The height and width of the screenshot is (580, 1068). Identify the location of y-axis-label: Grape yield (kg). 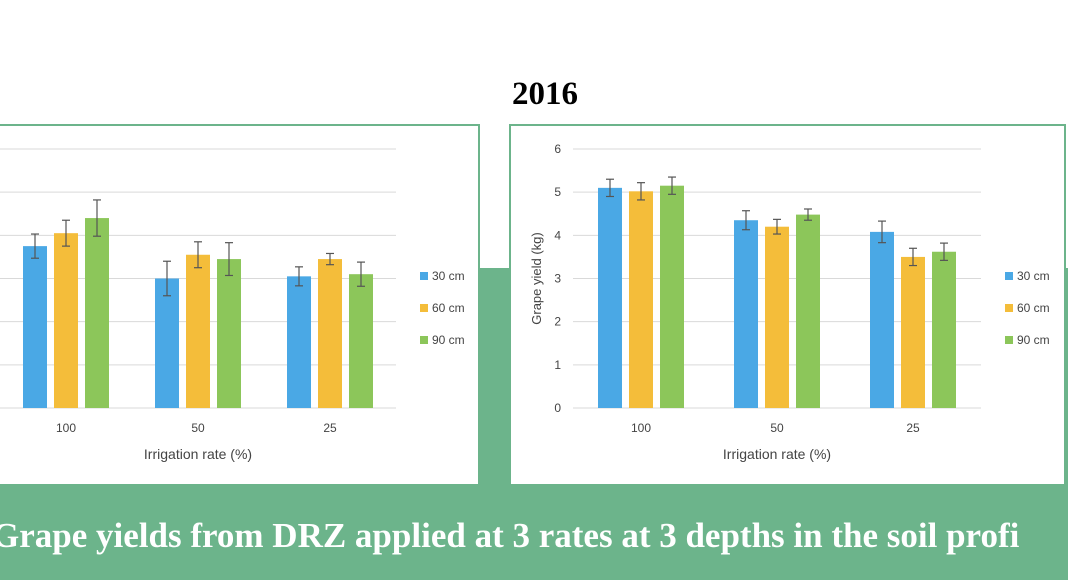
(536, 278).